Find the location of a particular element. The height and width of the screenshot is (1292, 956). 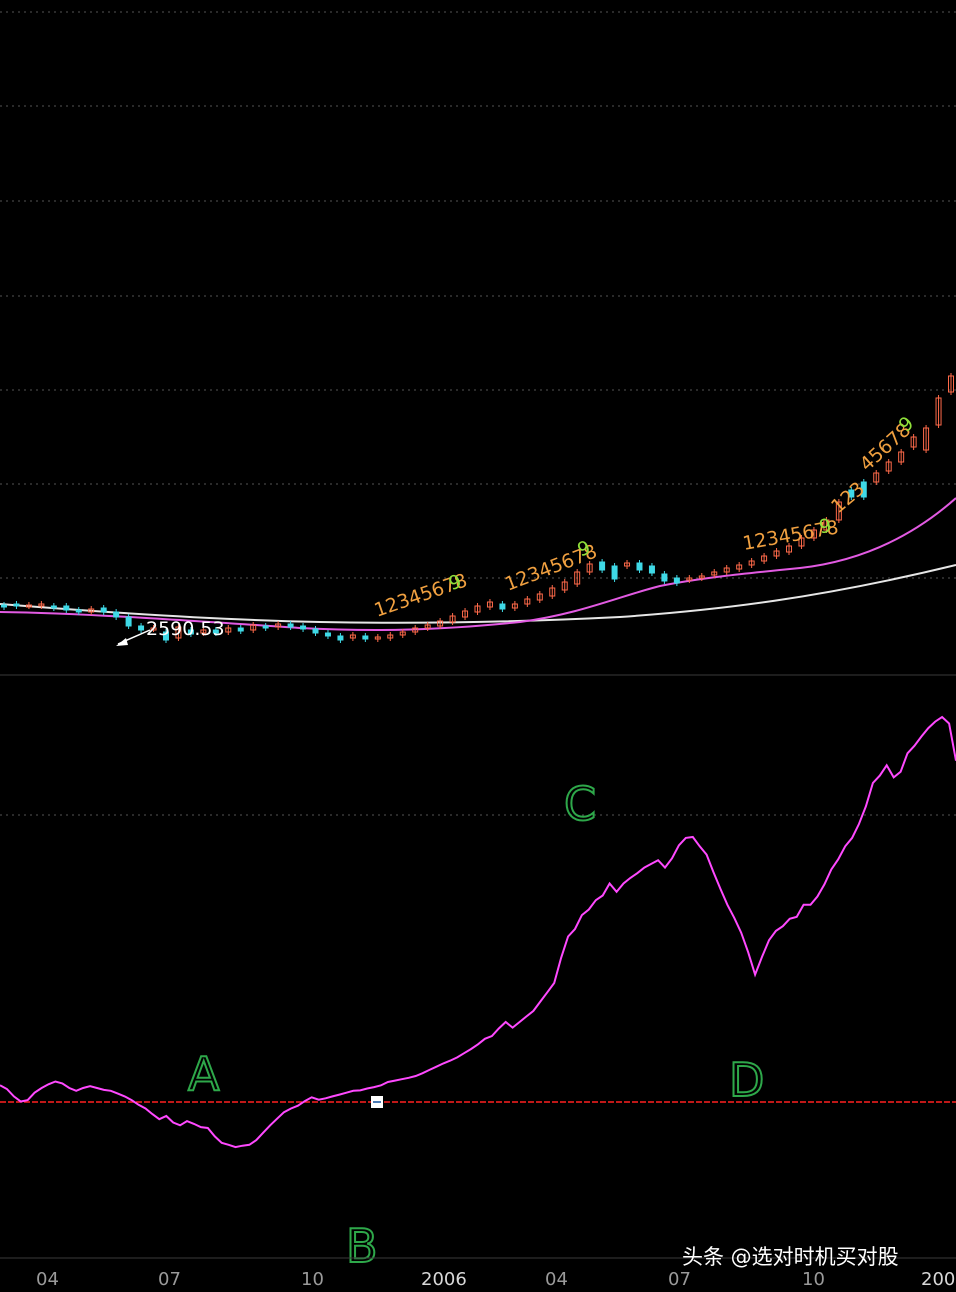

x-axis: 04 07 10 2006 04 07 10 200 is located at coordinates (478, 1273).